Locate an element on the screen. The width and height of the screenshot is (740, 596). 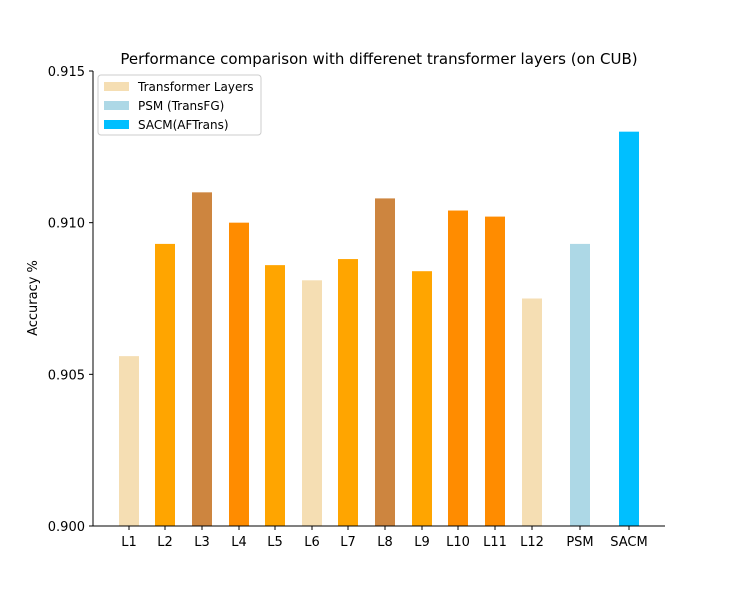
y-tick-label: 0.910 is located at coordinates (66, 224).